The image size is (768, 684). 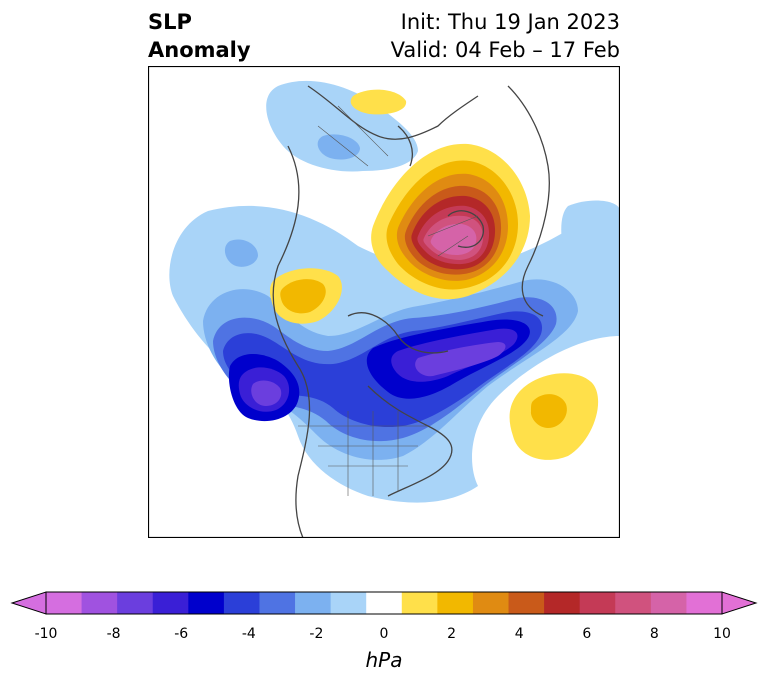 What do you see at coordinates (548, 411) in the screenshot?
I see `high-east-inner` at bounding box center [548, 411].